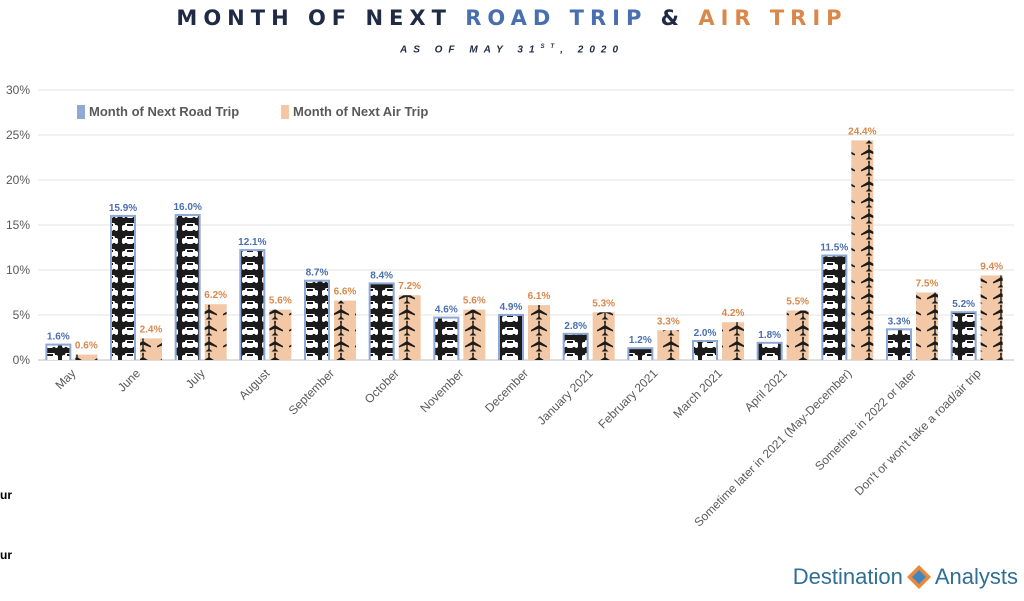 Image resolution: width=1024 pixels, height=601 pixels. Describe the element at coordinates (899, 321) in the screenshot. I see `road-trip-data-label: 3.3%` at that location.